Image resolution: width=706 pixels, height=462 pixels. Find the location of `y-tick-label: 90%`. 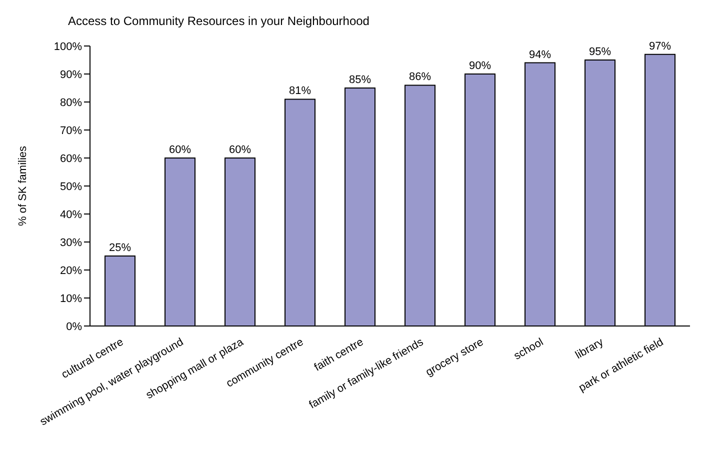

y-tick-label: 90% is located at coordinates (71, 74).